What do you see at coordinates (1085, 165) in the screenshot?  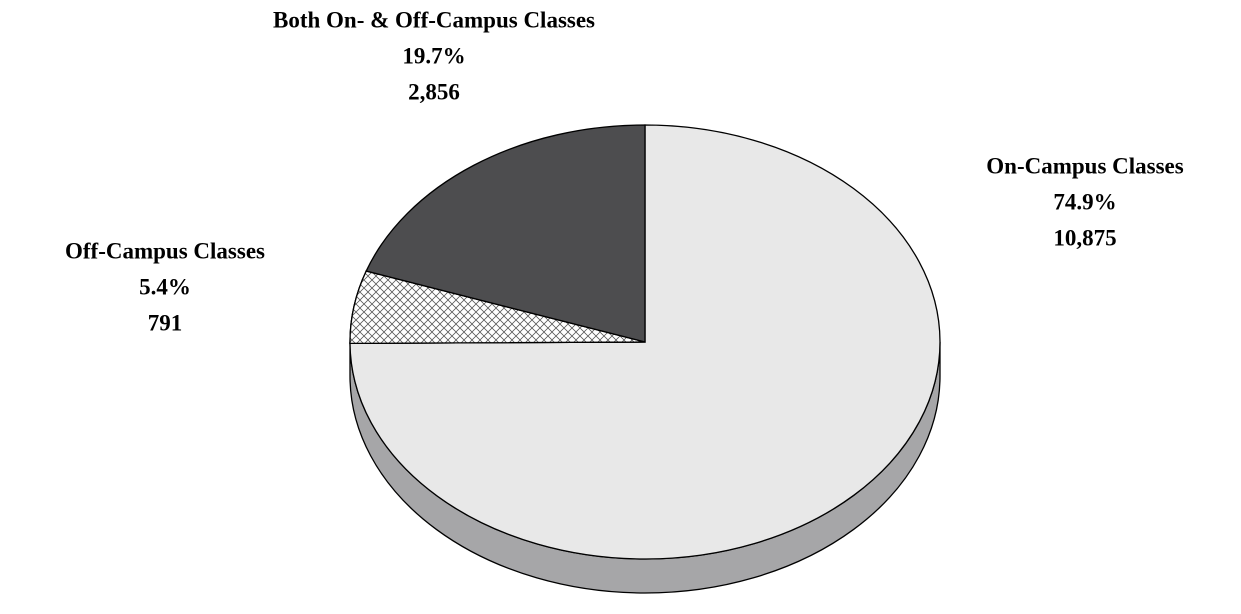 I see `slice-label: On-Campus Classes` at bounding box center [1085, 165].